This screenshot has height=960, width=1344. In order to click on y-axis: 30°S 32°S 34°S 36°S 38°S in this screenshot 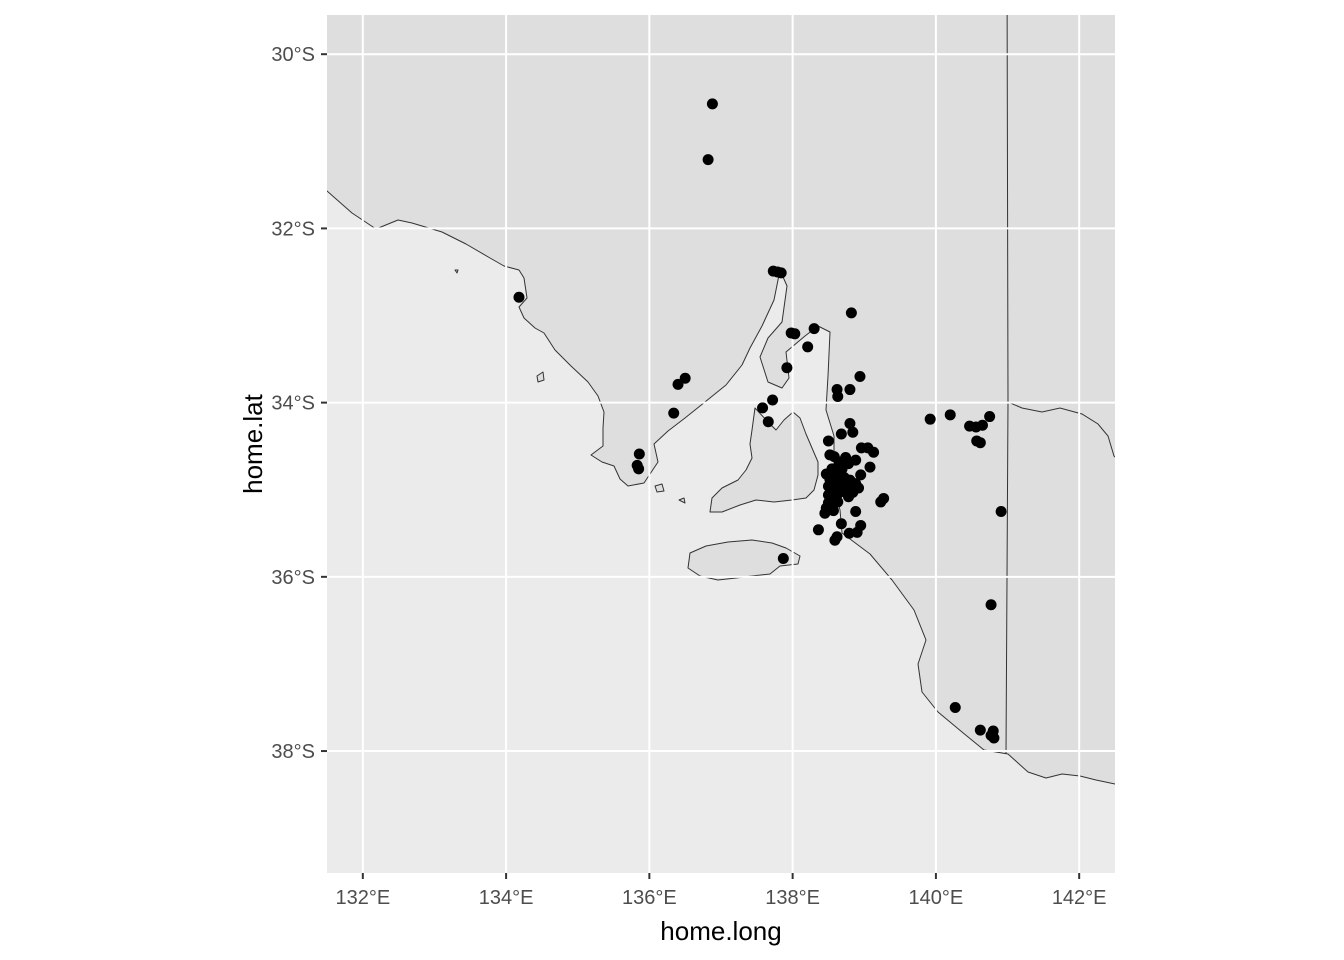, I will do `click(299, 403)`.